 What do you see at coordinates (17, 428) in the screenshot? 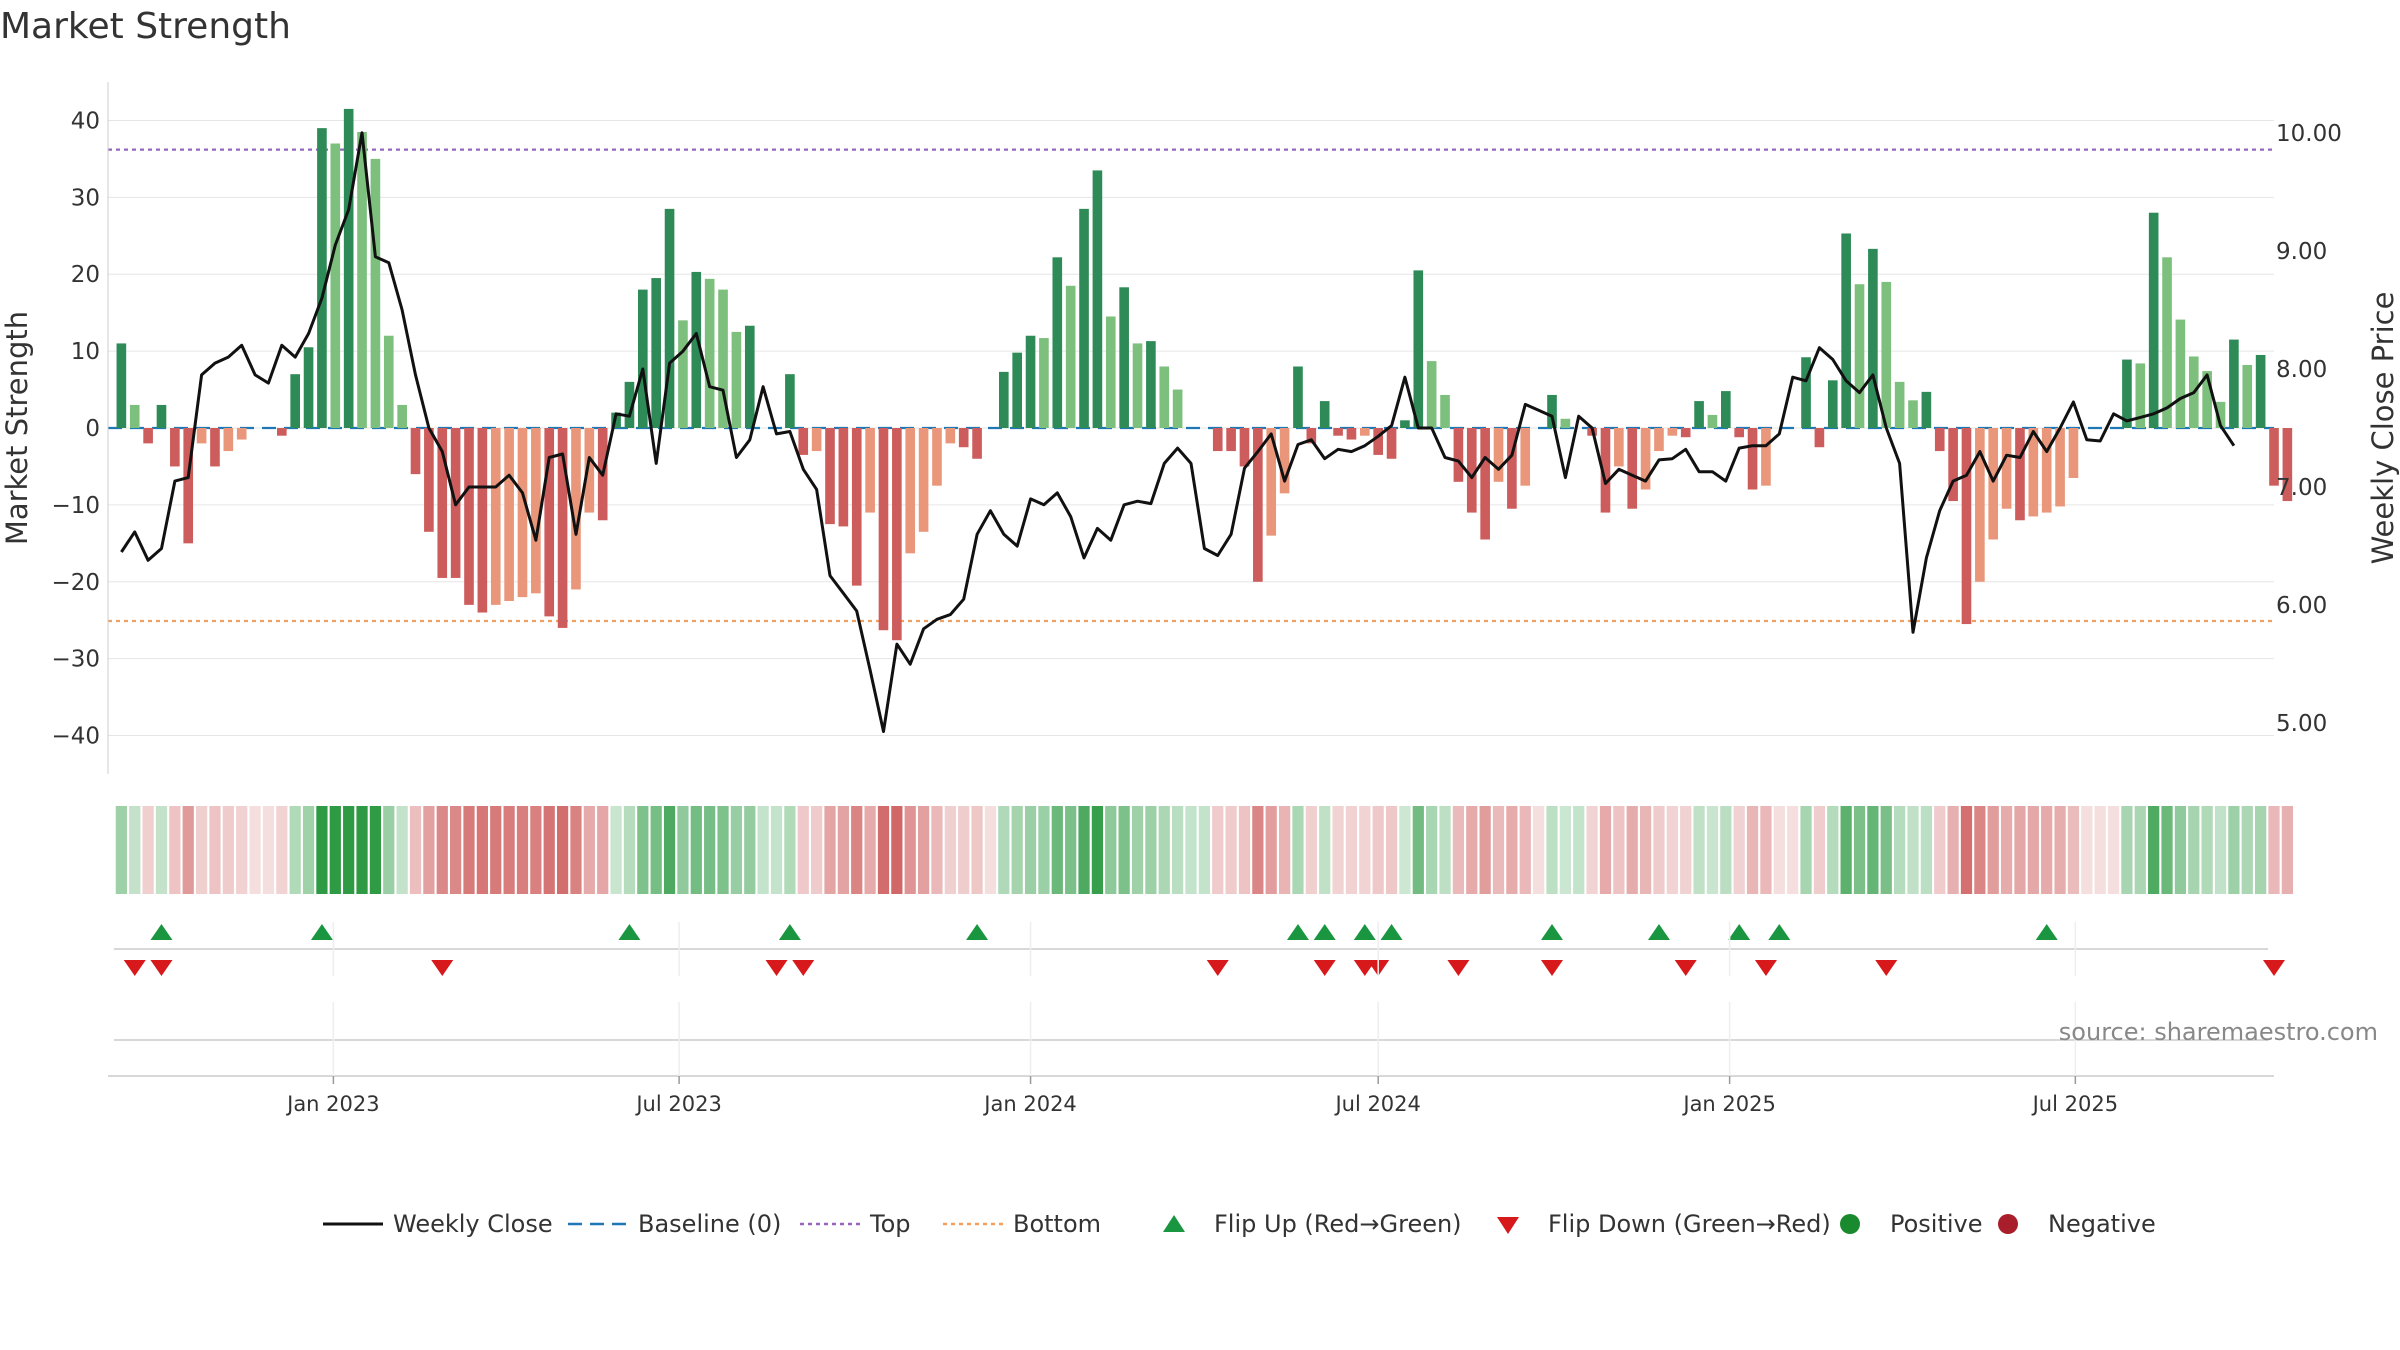
I see `left-axis-label: Market Strength` at bounding box center [17, 428].